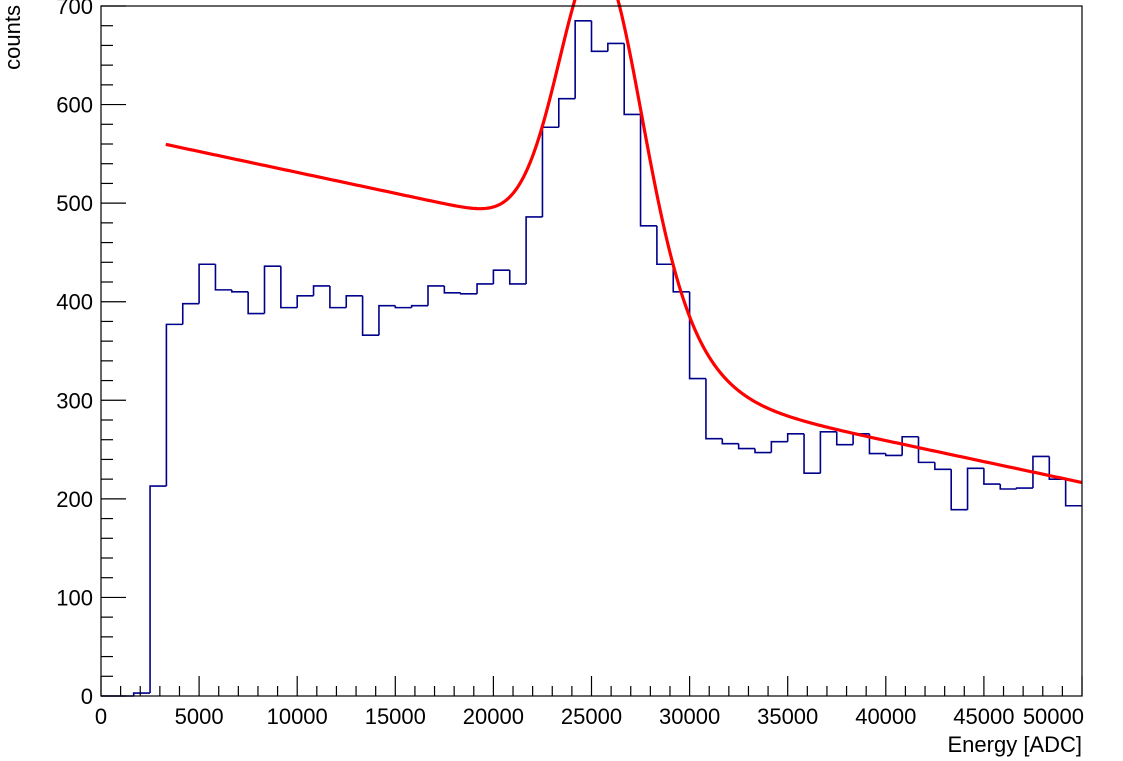  What do you see at coordinates (297, 716) in the screenshot?
I see `x-tick-label: 10000` at bounding box center [297, 716].